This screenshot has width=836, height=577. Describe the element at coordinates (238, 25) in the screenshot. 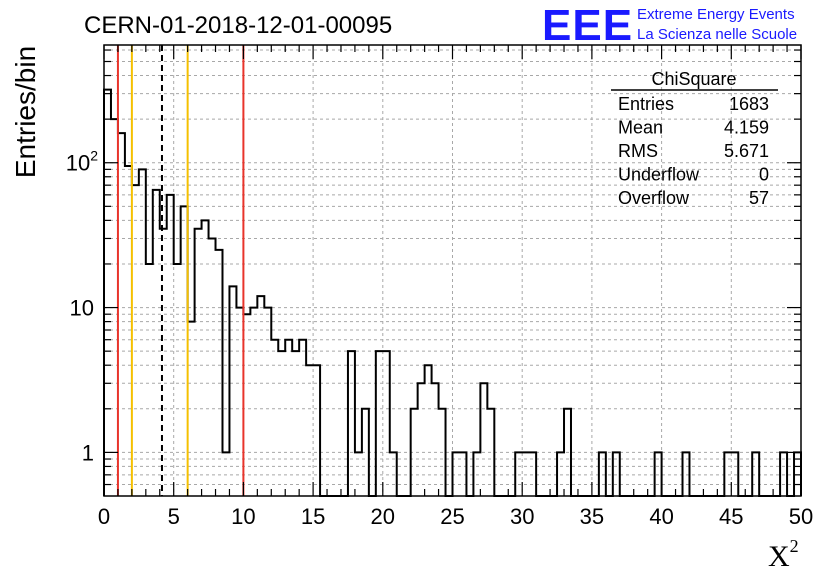

I see `chart-title: CERN-01-2018-12-01-00095` at that location.